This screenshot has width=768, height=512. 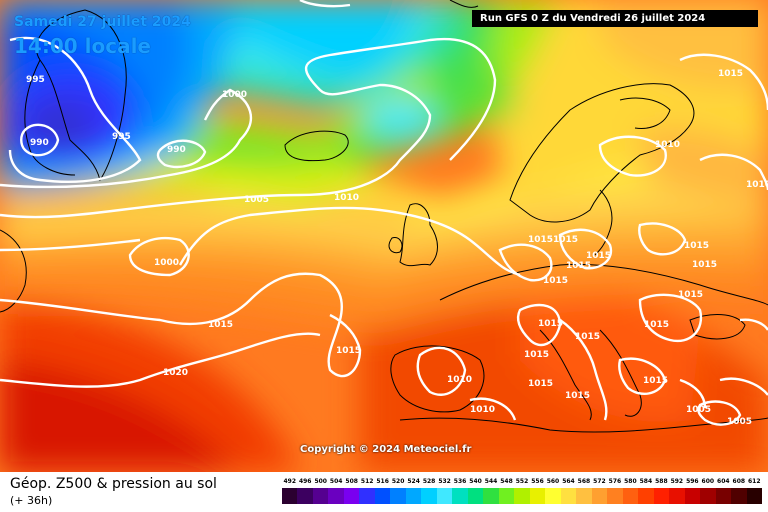 What do you see at coordinates (540, 384) in the screenshot?
I see `isobar-label-1015-n: 1015` at bounding box center [540, 384].